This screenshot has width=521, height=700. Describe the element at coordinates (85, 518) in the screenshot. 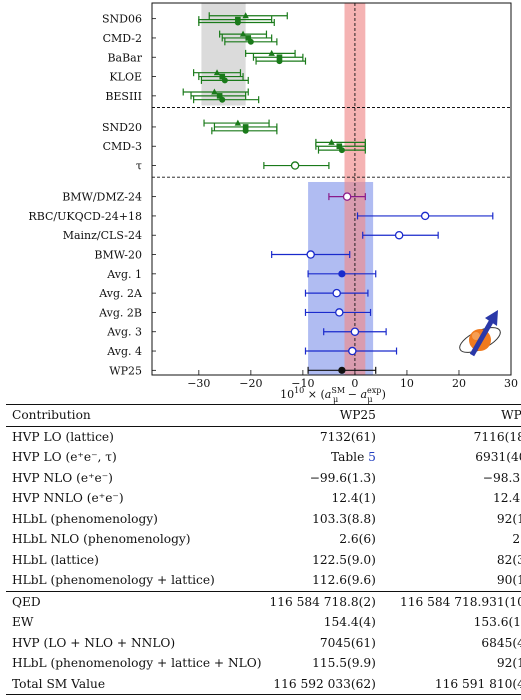

I see `row-label-cell: HLbL (phenomenology)` at that location.